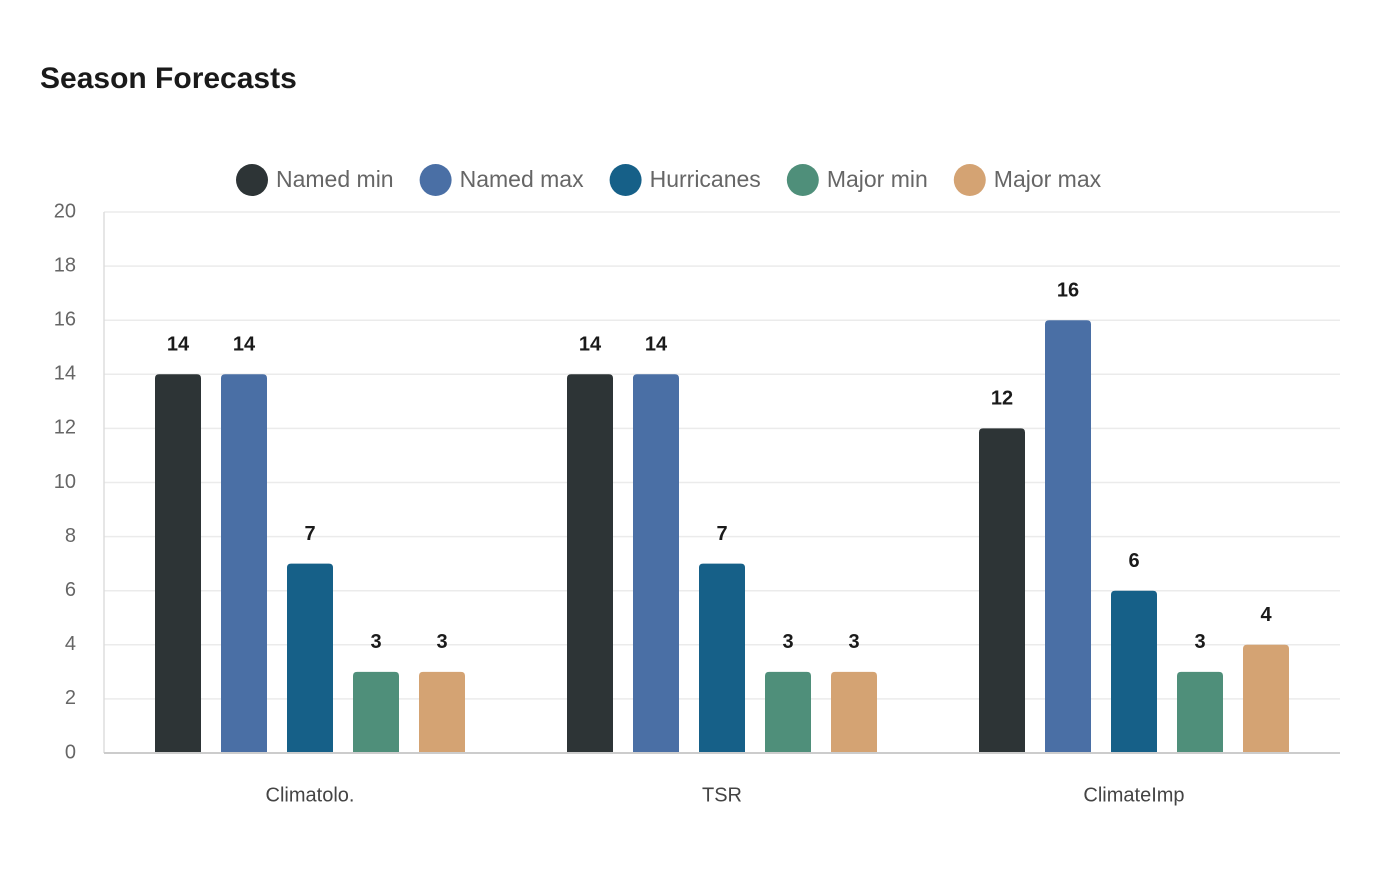 The width and height of the screenshot is (1400, 880). What do you see at coordinates (310, 795) in the screenshot?
I see `x-tick-label: Climatolo.` at bounding box center [310, 795].